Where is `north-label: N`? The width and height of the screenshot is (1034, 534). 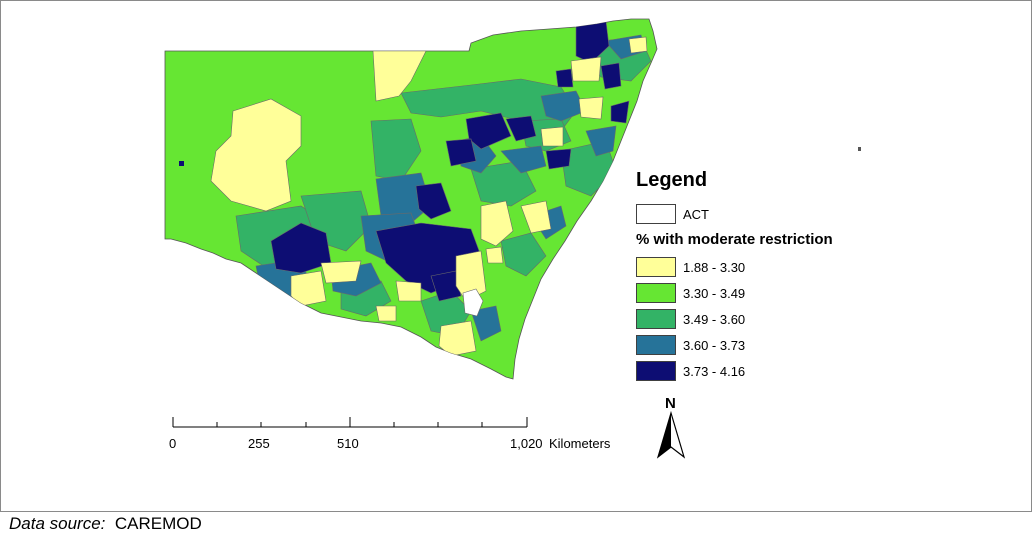
north-label: N is located at coordinates (670, 403).